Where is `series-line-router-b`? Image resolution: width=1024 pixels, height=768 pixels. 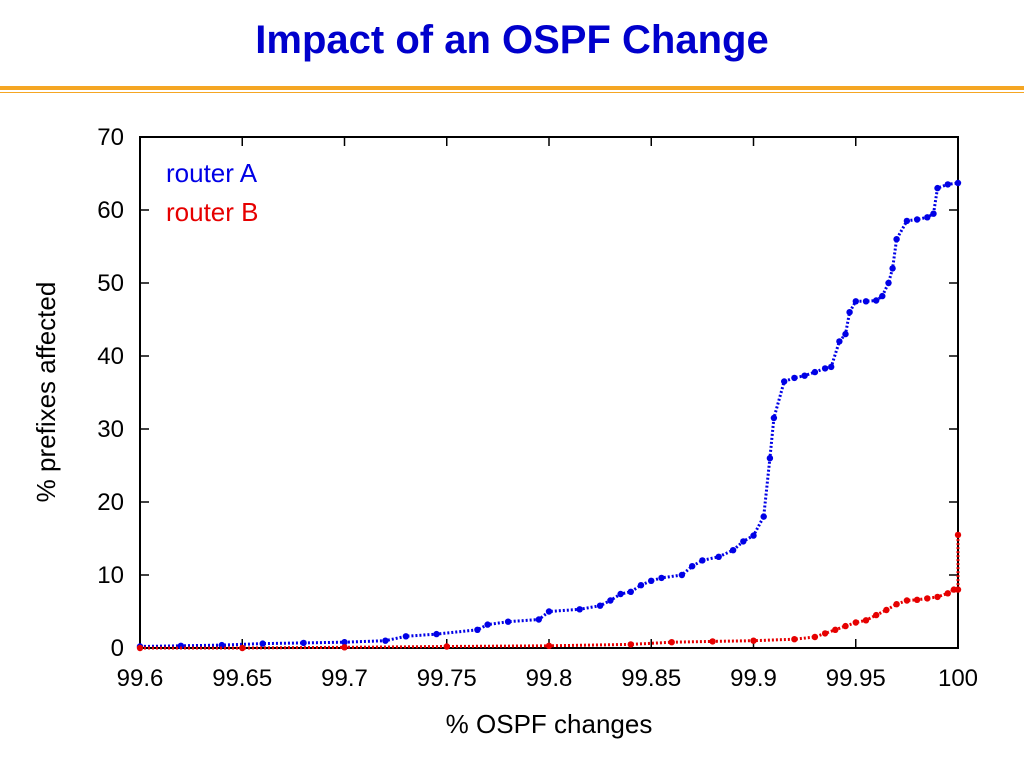
series-line-router-b is located at coordinates (550, 592).